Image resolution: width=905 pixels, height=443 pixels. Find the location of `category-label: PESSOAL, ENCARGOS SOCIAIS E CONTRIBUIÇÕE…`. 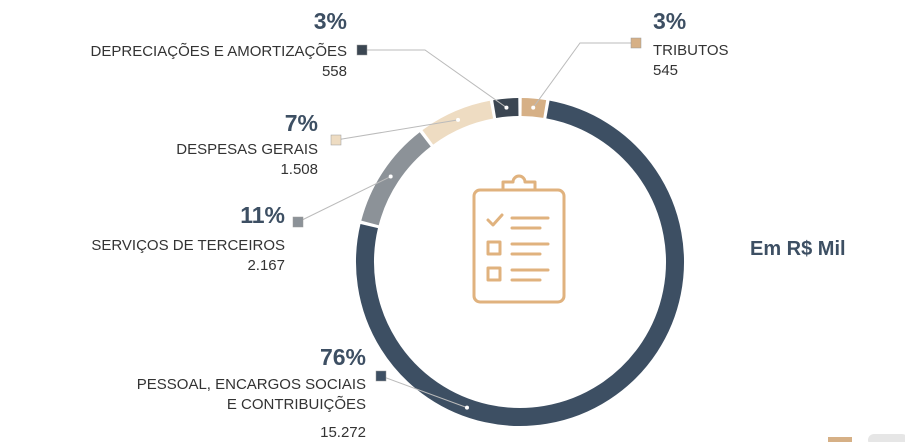

category-label: PESSOAL, ENCARGOS SOCIAIS E CONTRIBUIÇÕE… is located at coordinates (251, 394).